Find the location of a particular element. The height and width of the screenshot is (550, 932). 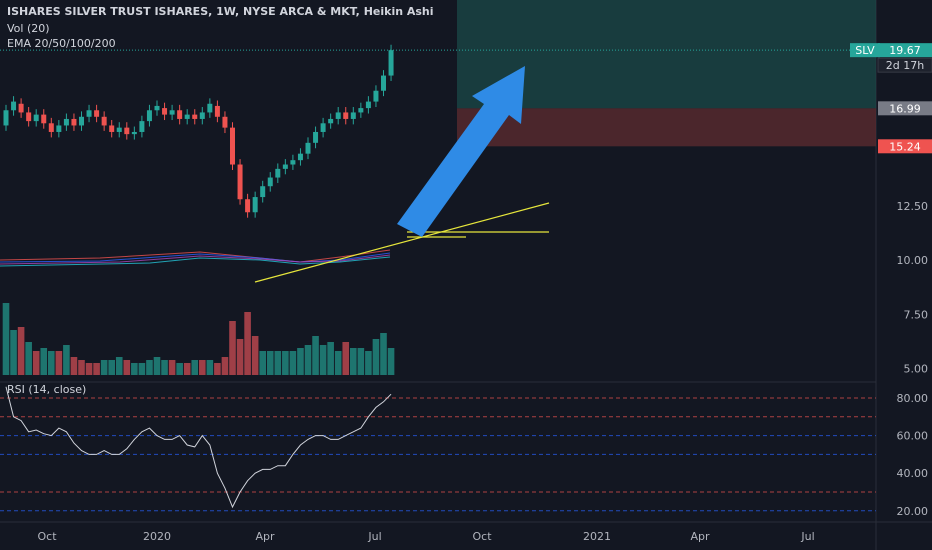

stop-price-badge: 15.24 is located at coordinates (905, 146).